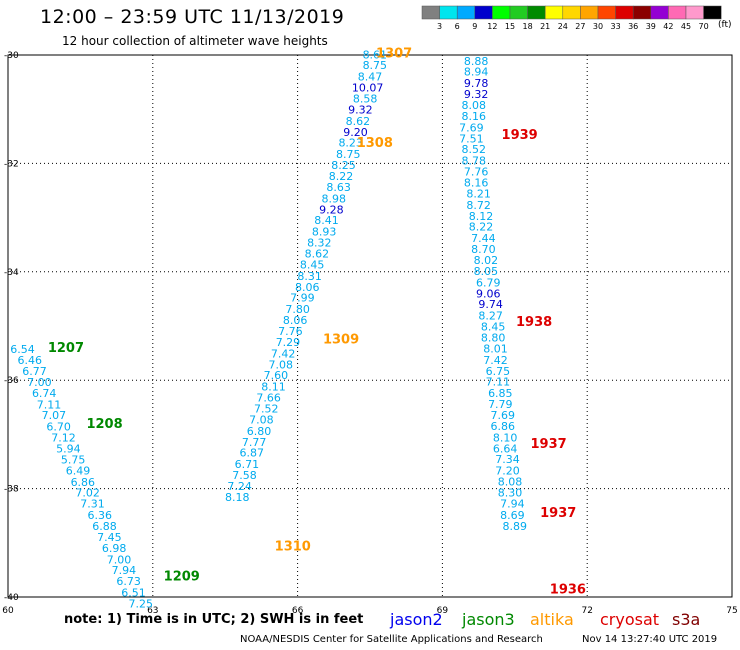 Image resolution: width=740 pixels, height=650 pixels. What do you see at coordinates (152, 611) in the screenshot?
I see `x-tick-label: 63` at bounding box center [152, 611].